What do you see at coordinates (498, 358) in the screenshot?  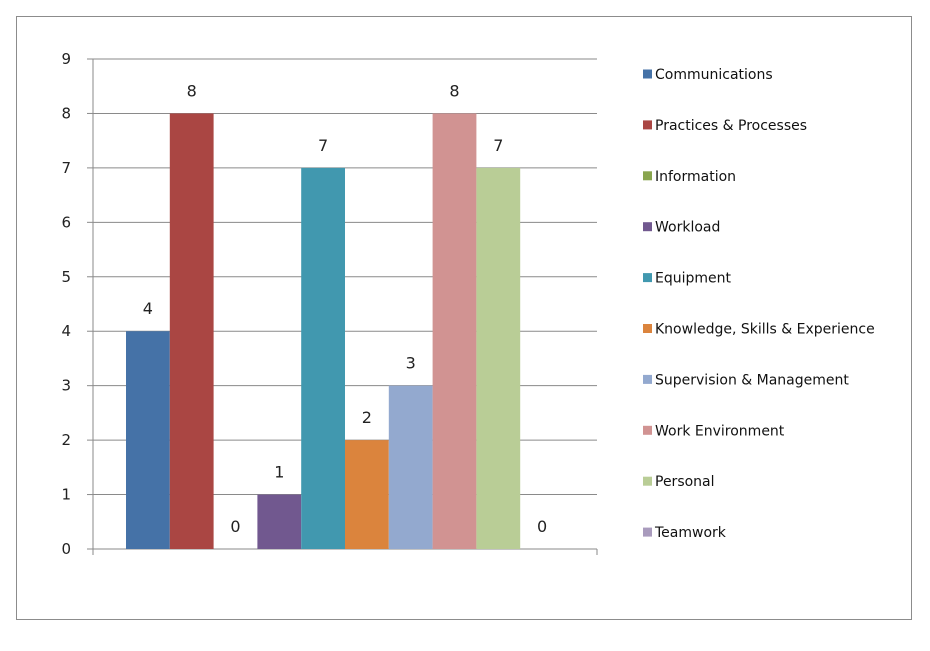 I see `bar-personal` at bounding box center [498, 358].